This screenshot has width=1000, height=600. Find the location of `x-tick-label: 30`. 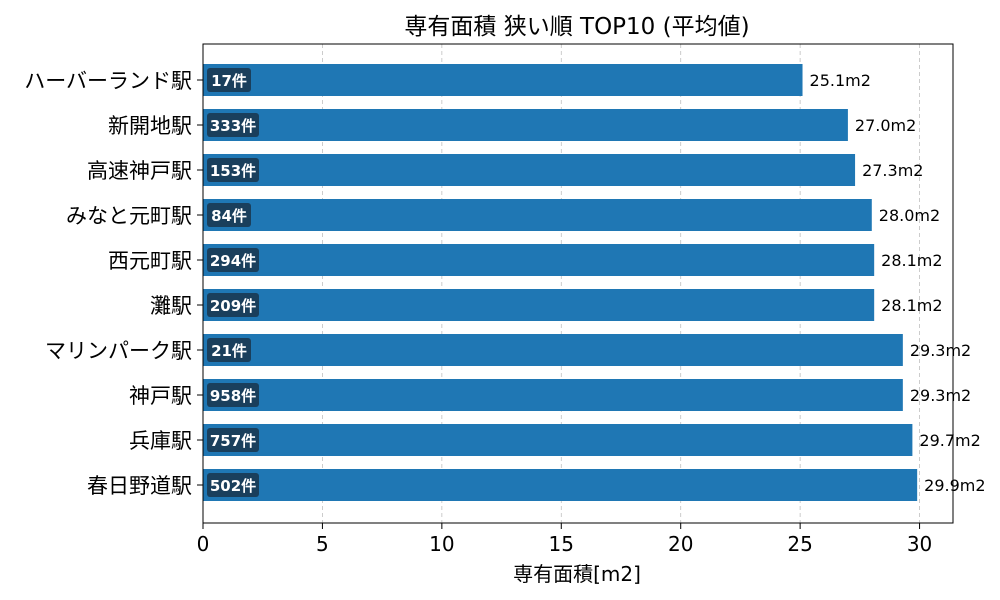

x-tick-label: 30 is located at coordinates (919, 544).